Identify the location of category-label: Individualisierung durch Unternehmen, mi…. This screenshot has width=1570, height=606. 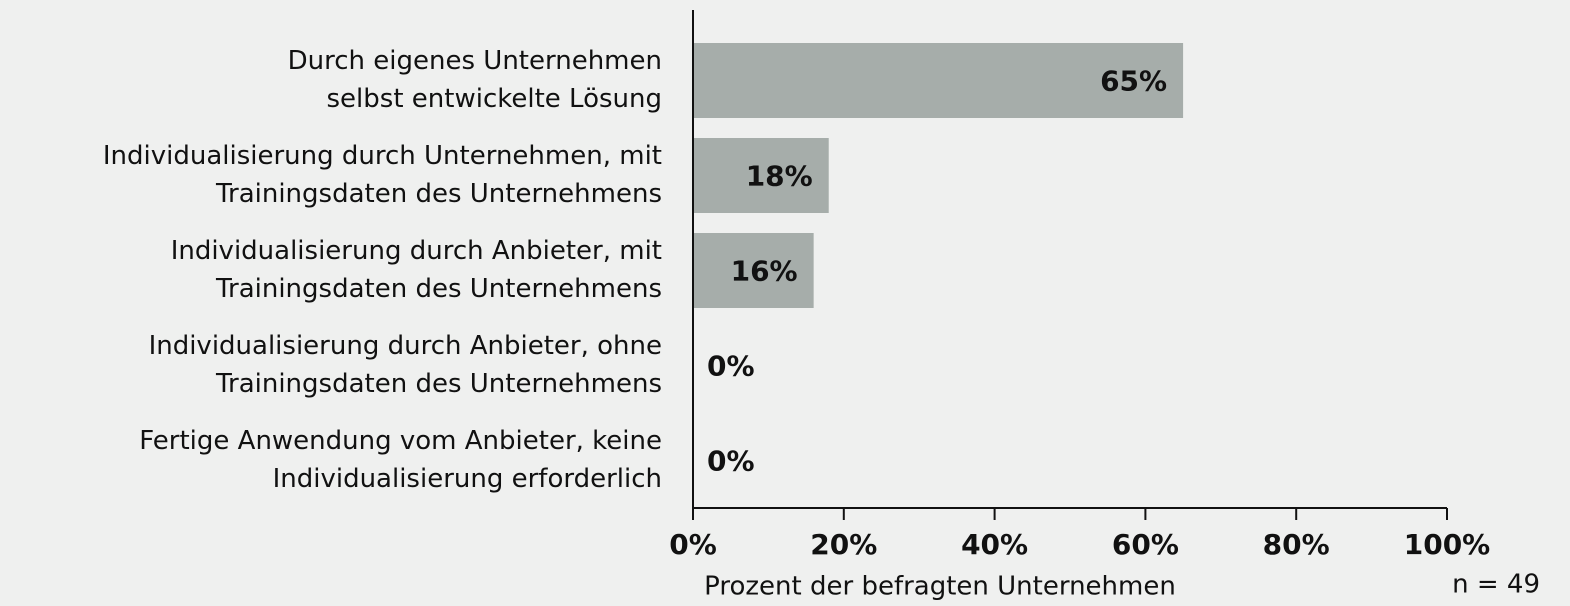
(382, 156).